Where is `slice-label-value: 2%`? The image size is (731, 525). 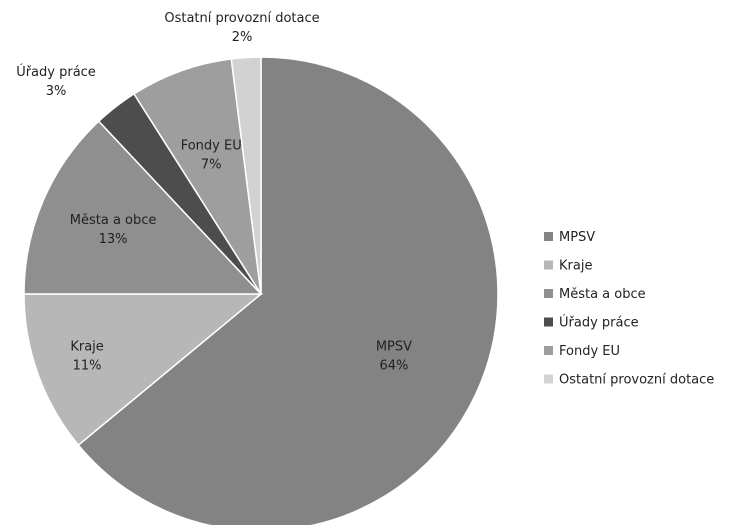 slice-label-value: 2% is located at coordinates (242, 37).